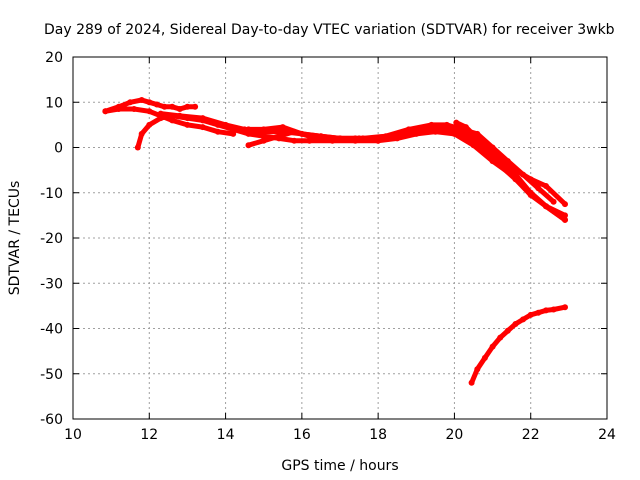  I want to click on x-tick-label: 18, so click(378, 435).